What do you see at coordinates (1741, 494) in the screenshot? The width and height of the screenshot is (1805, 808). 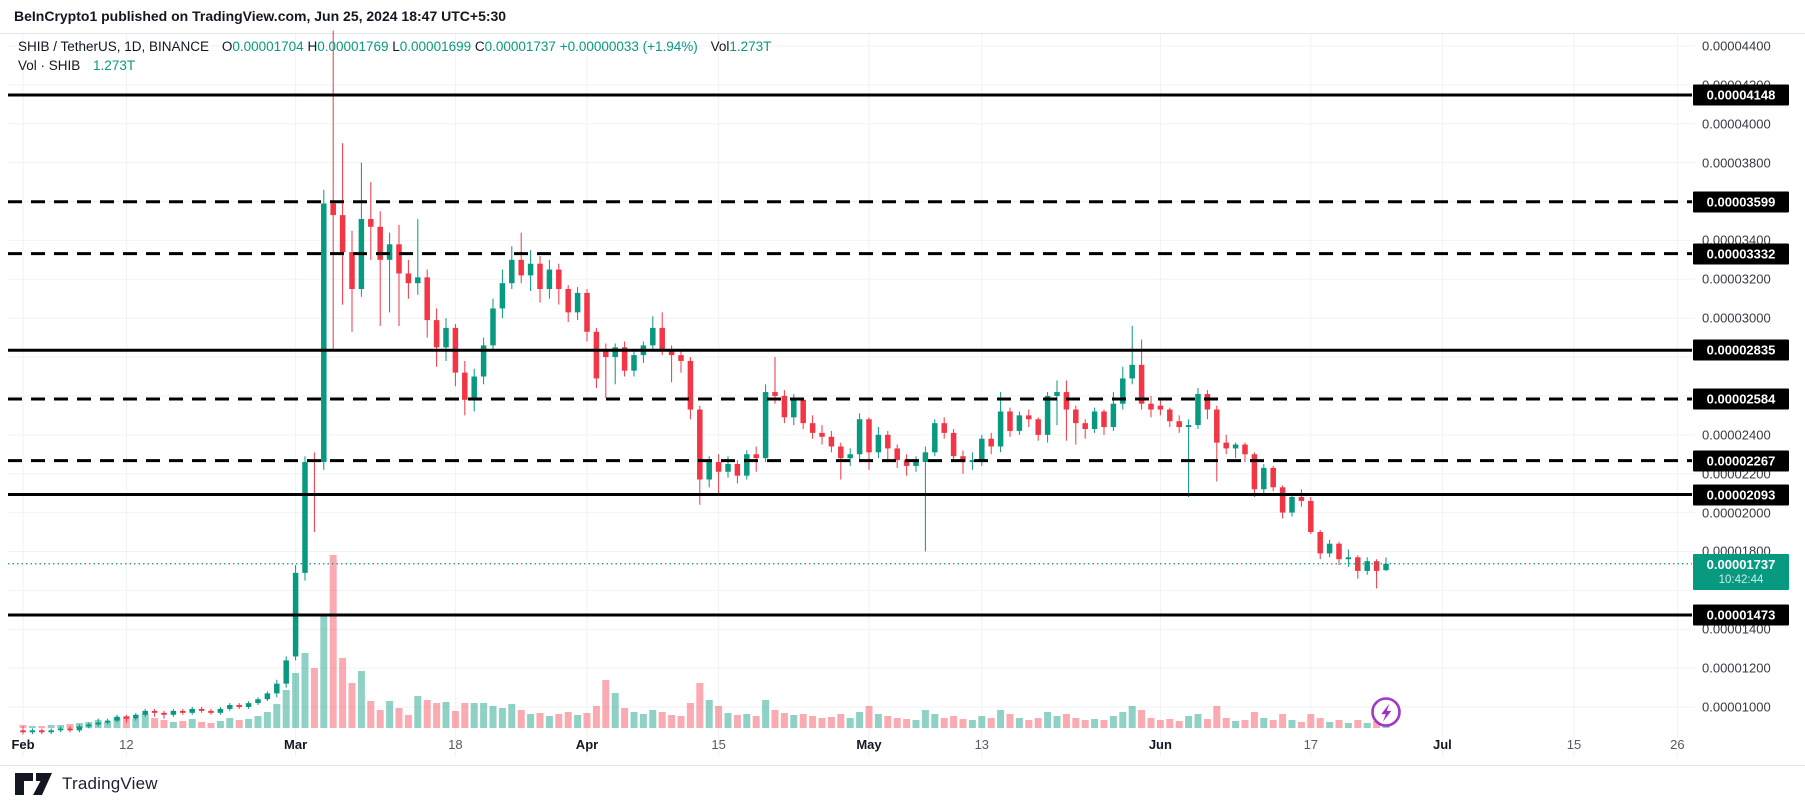 I see `level-price-badge: 0.00002093` at bounding box center [1741, 494].